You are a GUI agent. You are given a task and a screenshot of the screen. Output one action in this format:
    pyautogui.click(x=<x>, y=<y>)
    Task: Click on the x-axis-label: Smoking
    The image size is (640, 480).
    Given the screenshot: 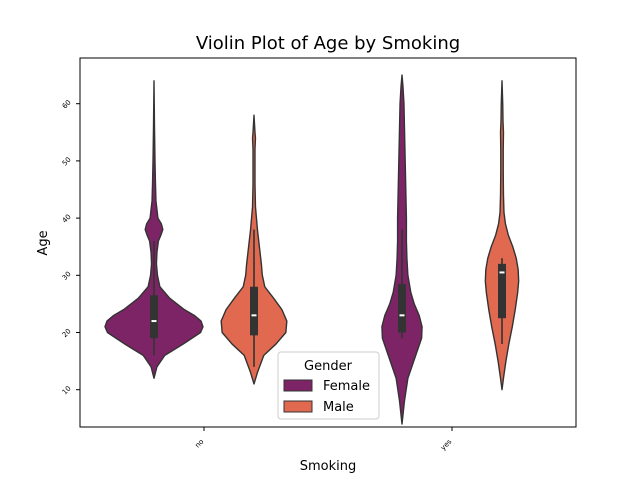 What is the action you would take?
    pyautogui.click(x=328, y=466)
    